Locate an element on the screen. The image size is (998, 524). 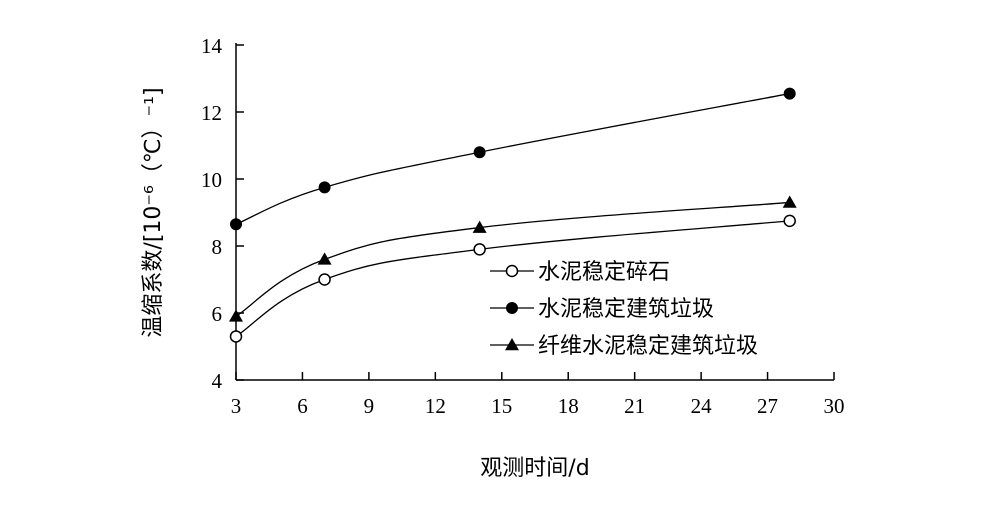
y-tick-label: 10 is located at coordinates (211, 180).